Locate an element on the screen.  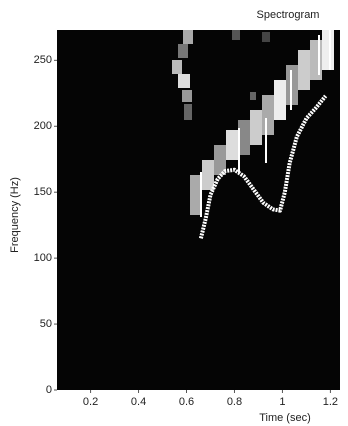
x-tick-label: 0.8 is located at coordinates (234, 402).